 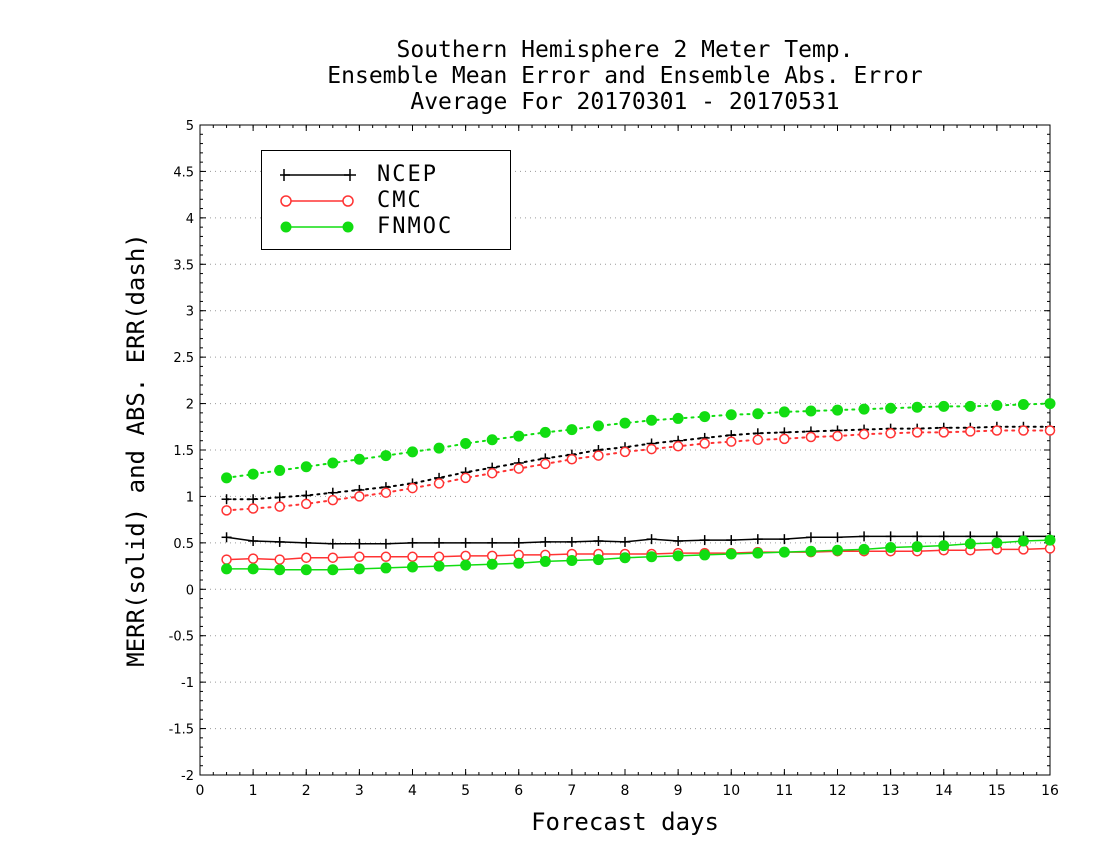 What do you see at coordinates (181, 637) in the screenshot?
I see `y-tick-label: -0.5` at bounding box center [181, 637].